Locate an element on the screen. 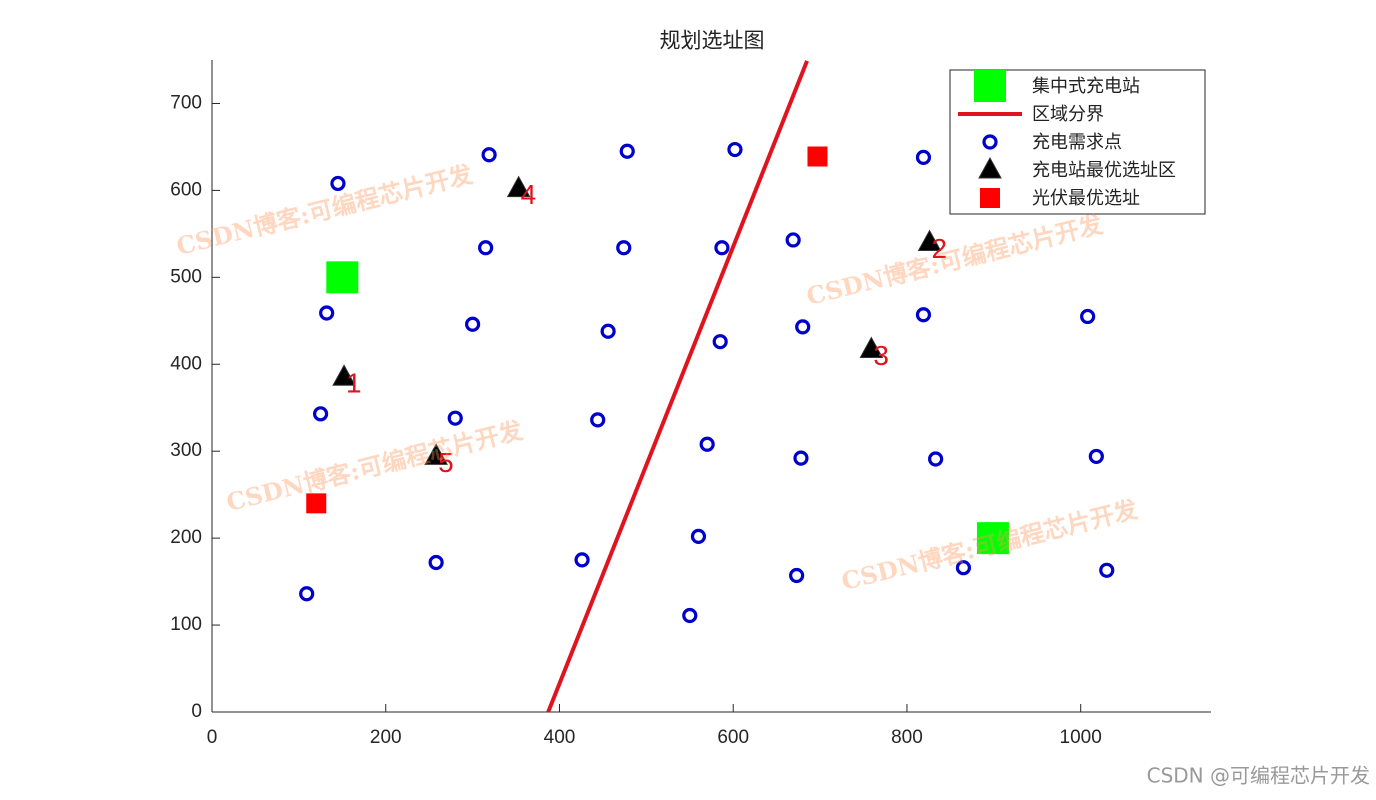  footer: CSDN @可编程芯片开发 is located at coordinates (1258, 776).